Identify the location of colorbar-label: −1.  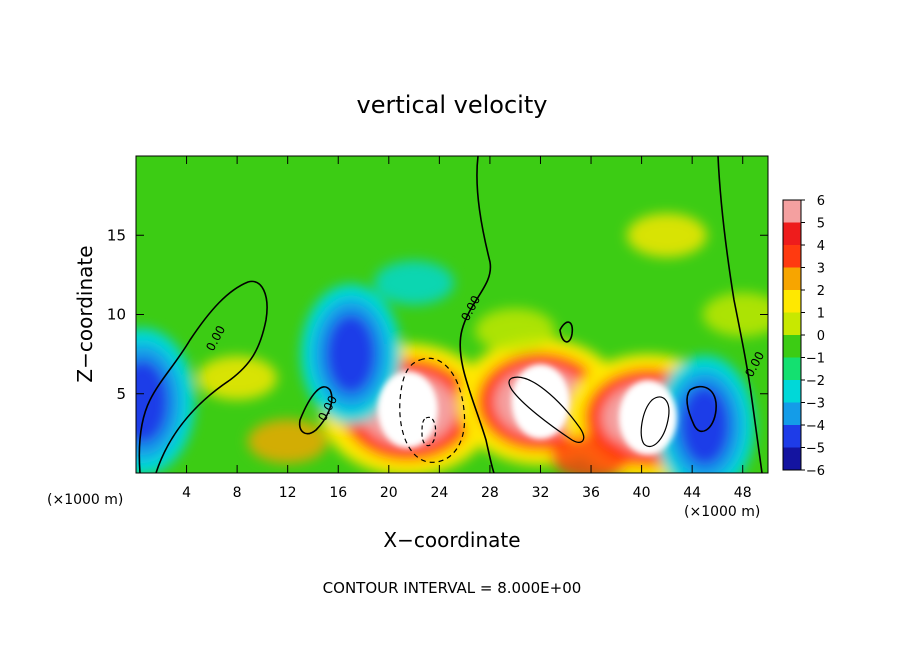
(815, 359).